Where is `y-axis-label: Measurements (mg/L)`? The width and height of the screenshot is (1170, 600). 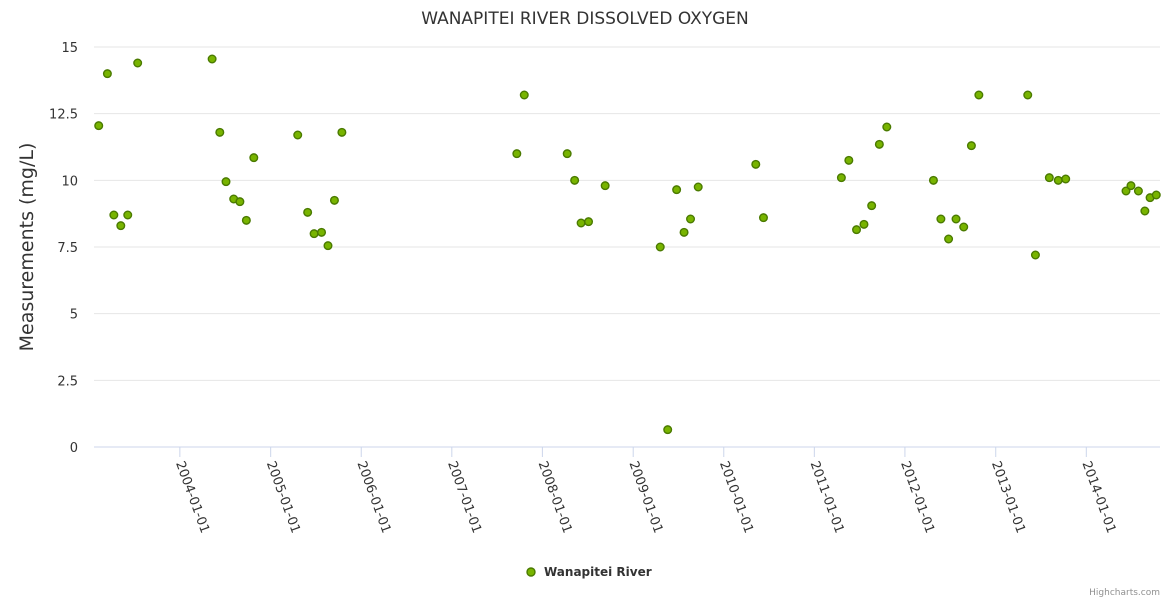 y-axis-label: Measurements (mg/L) is located at coordinates (27, 247).